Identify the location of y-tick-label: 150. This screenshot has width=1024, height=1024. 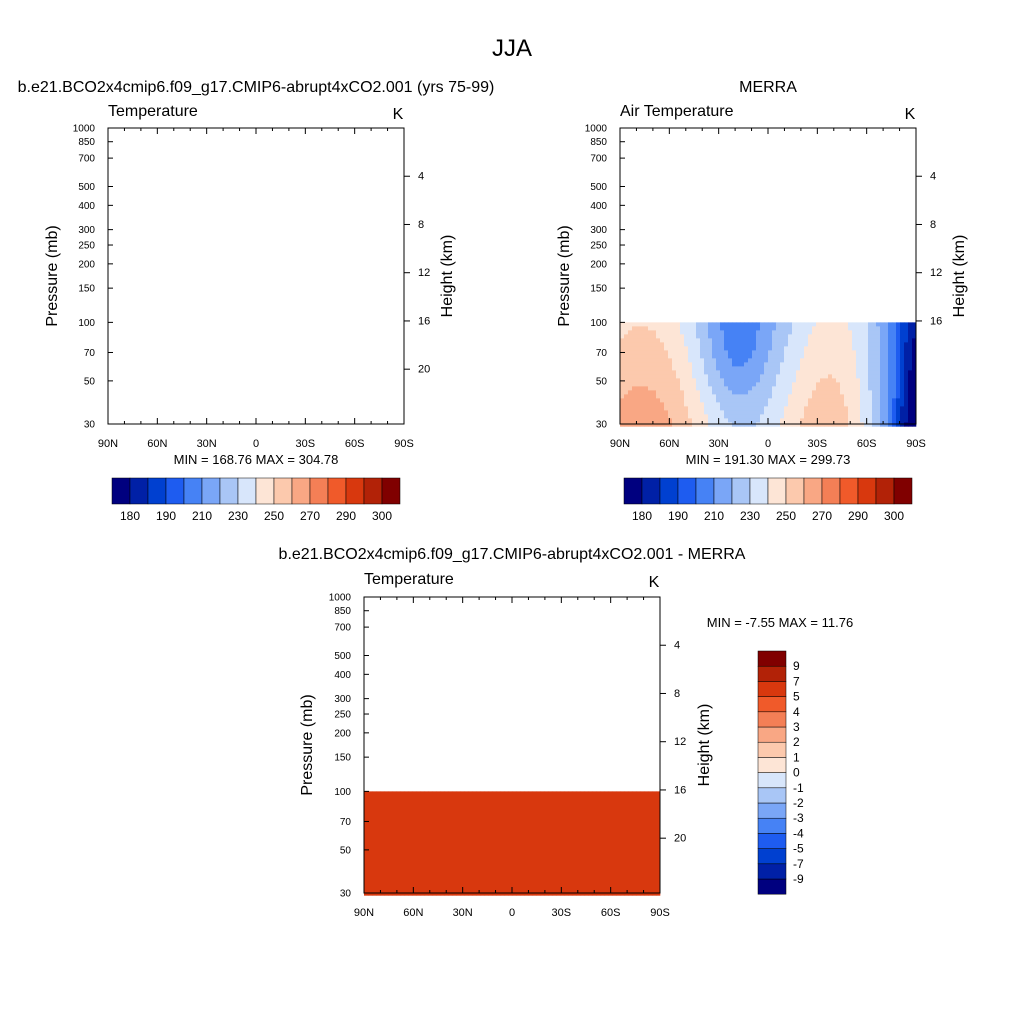
(86, 289).